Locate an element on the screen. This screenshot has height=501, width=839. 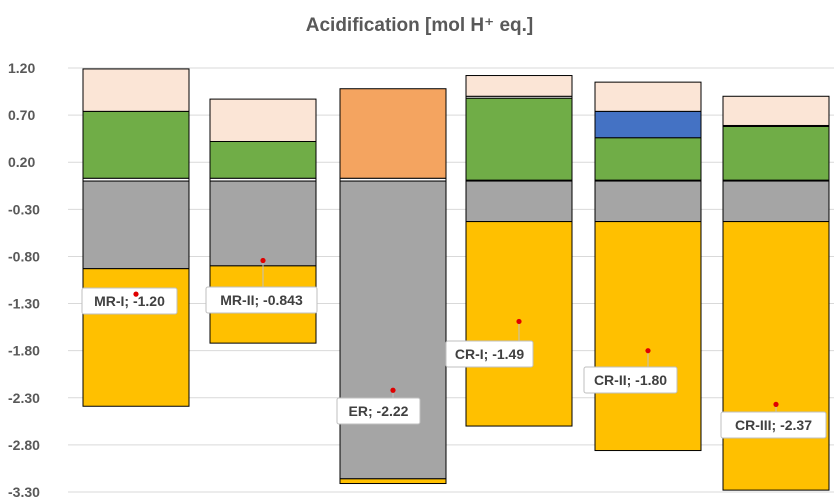
y-tick-label: -2.80 is located at coordinates (24, 445).